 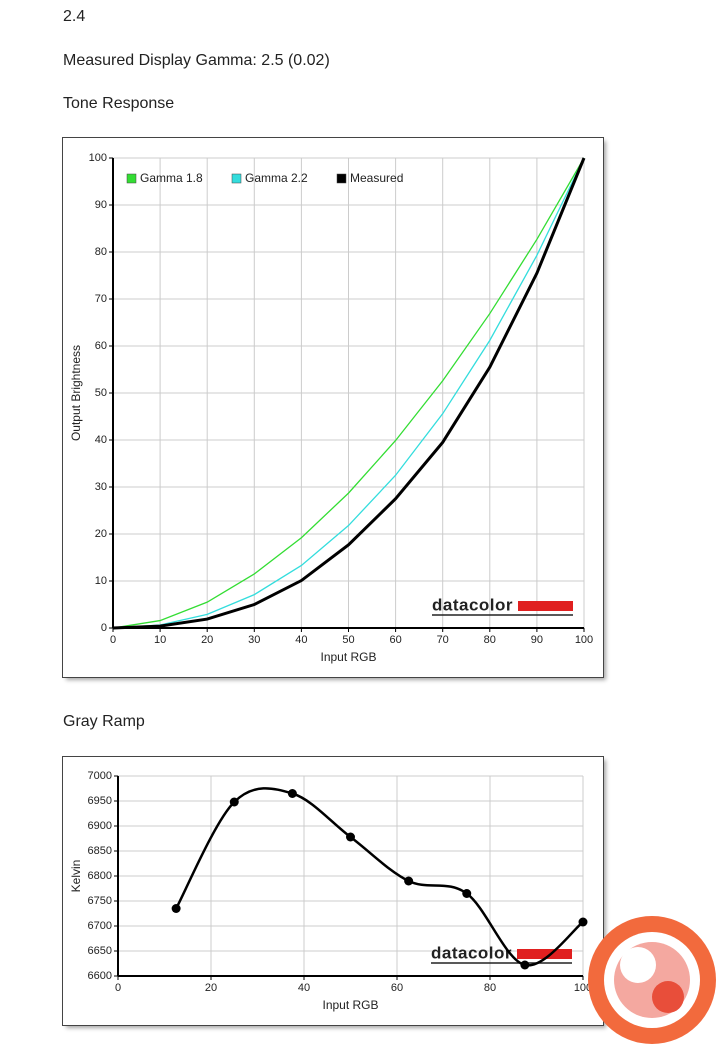 I want to click on measured-gamma: Measured Display Gamma: 2.5 (0.02), so click(x=196, y=60).